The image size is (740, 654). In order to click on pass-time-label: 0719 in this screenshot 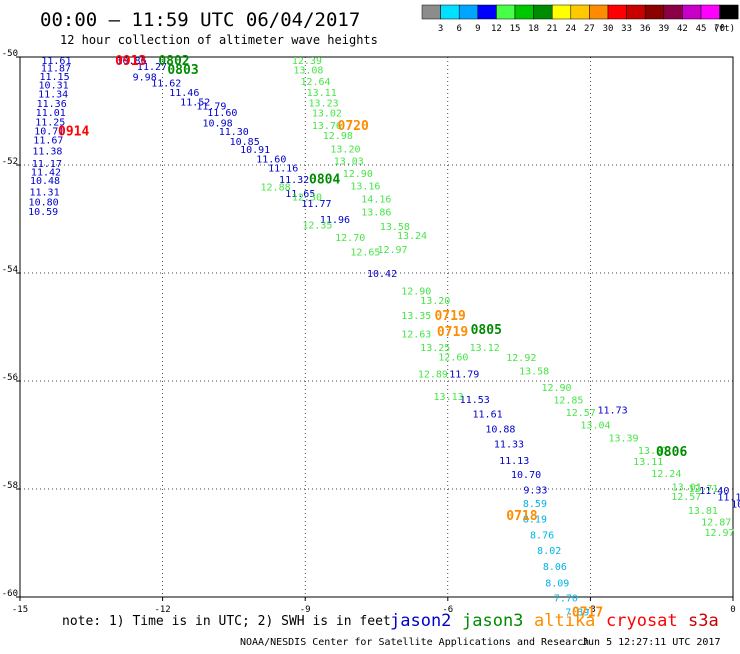, I will do `click(449, 316)`.